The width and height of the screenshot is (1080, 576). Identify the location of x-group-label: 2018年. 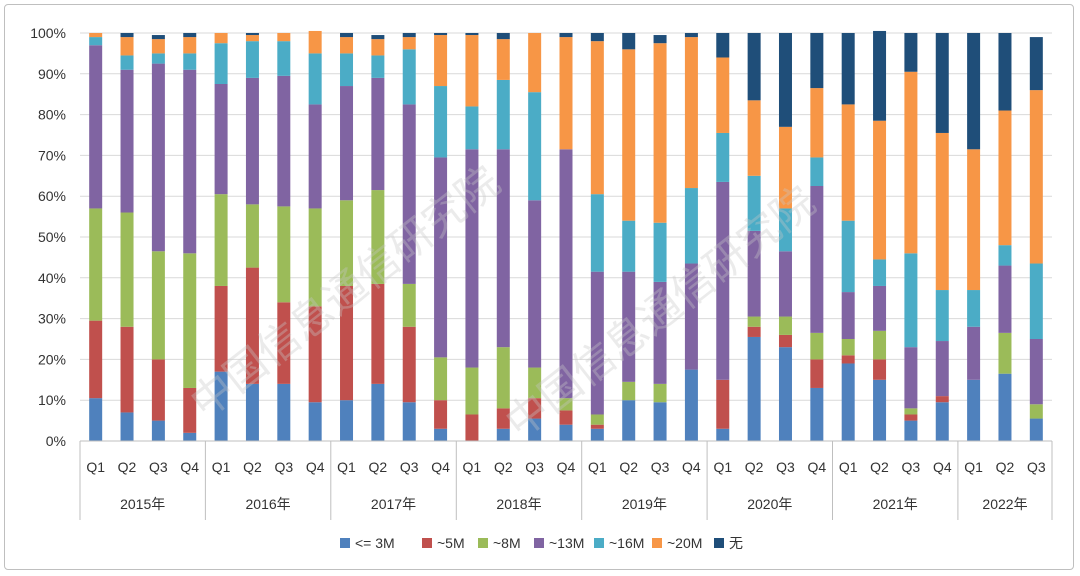
(518, 504).